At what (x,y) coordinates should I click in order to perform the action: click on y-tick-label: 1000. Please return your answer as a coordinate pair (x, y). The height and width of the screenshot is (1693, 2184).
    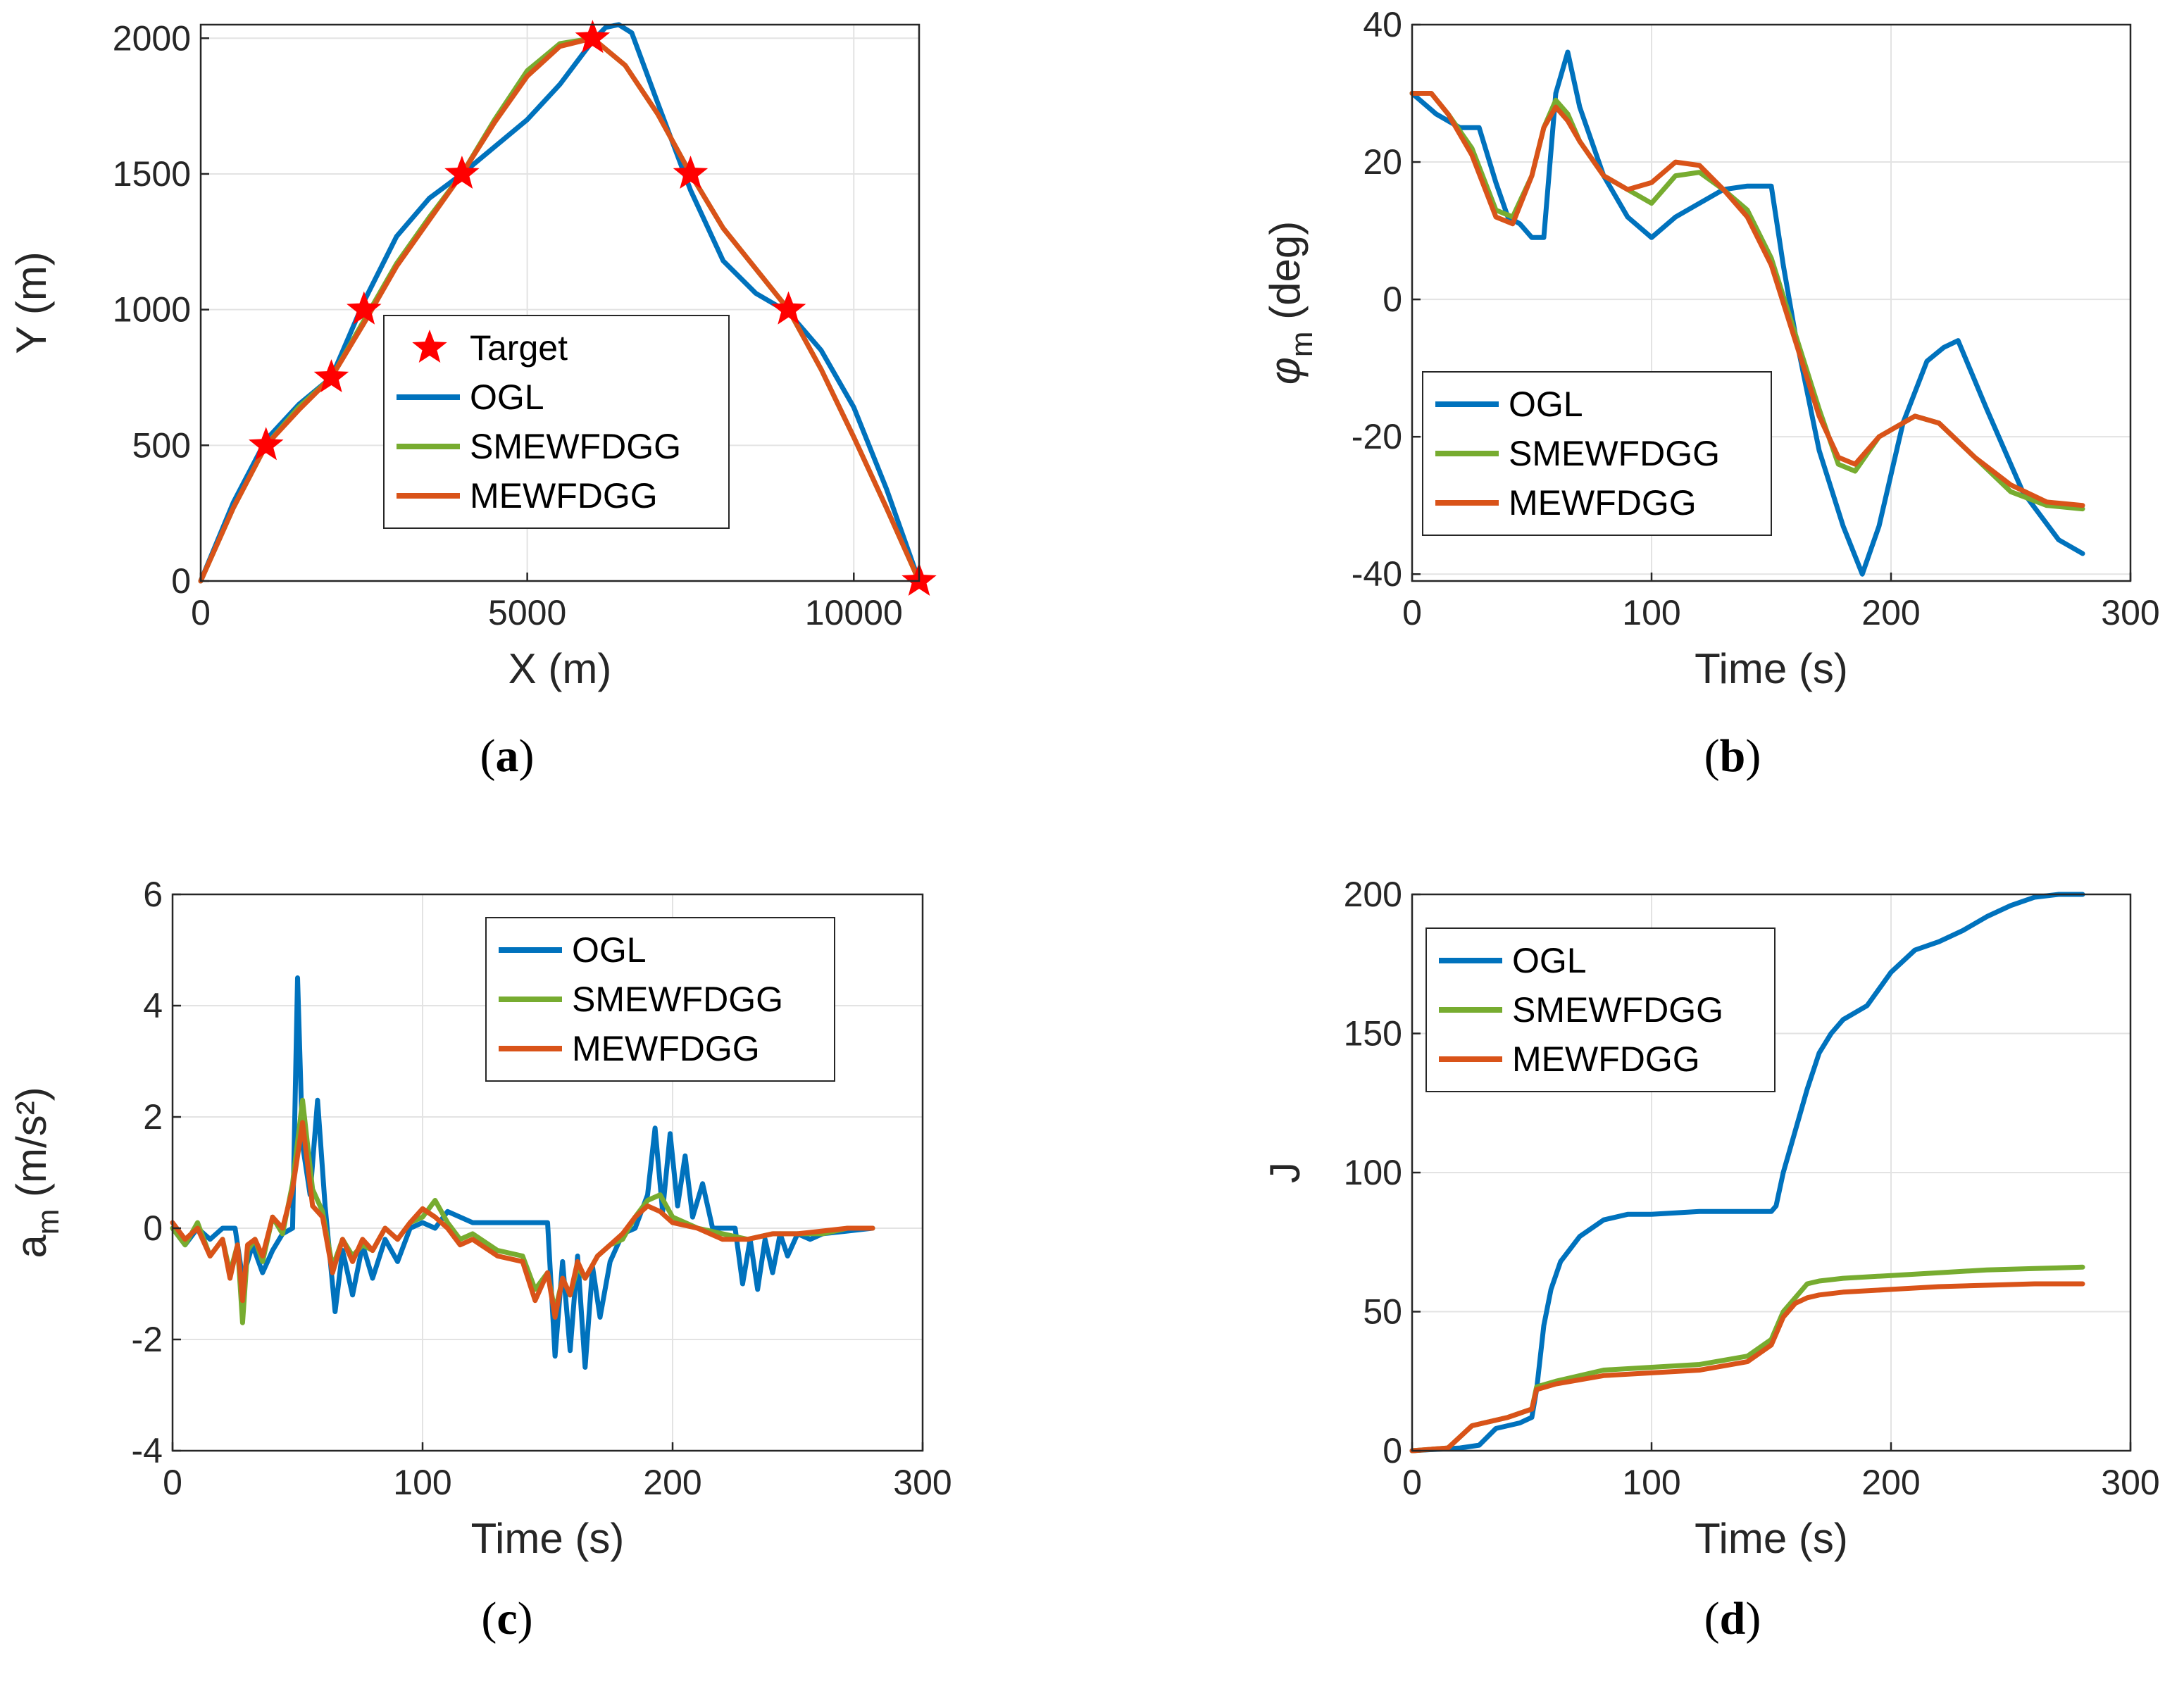
    Looking at the image, I should click on (152, 310).